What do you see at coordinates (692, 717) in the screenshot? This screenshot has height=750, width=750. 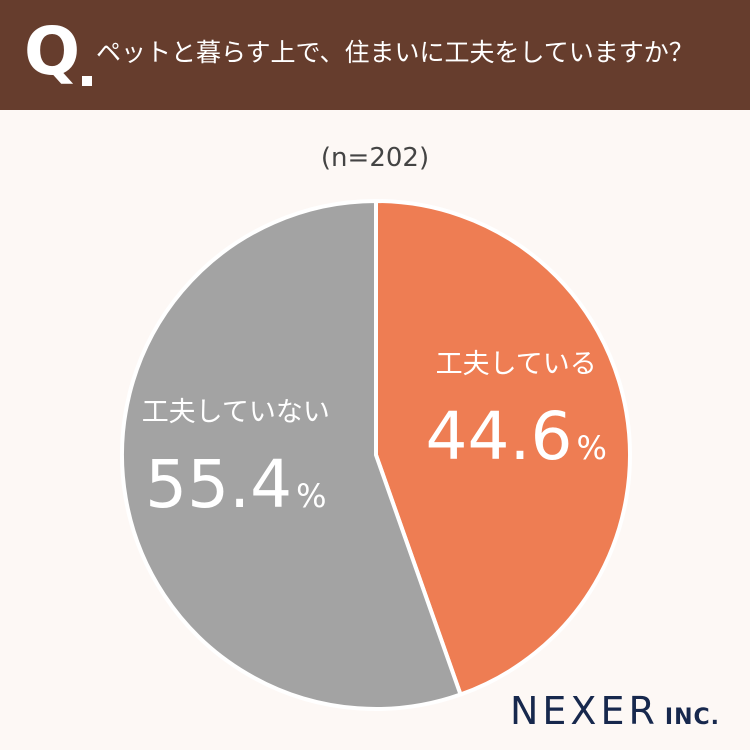 I see `brand-suffix: INC.` at bounding box center [692, 717].